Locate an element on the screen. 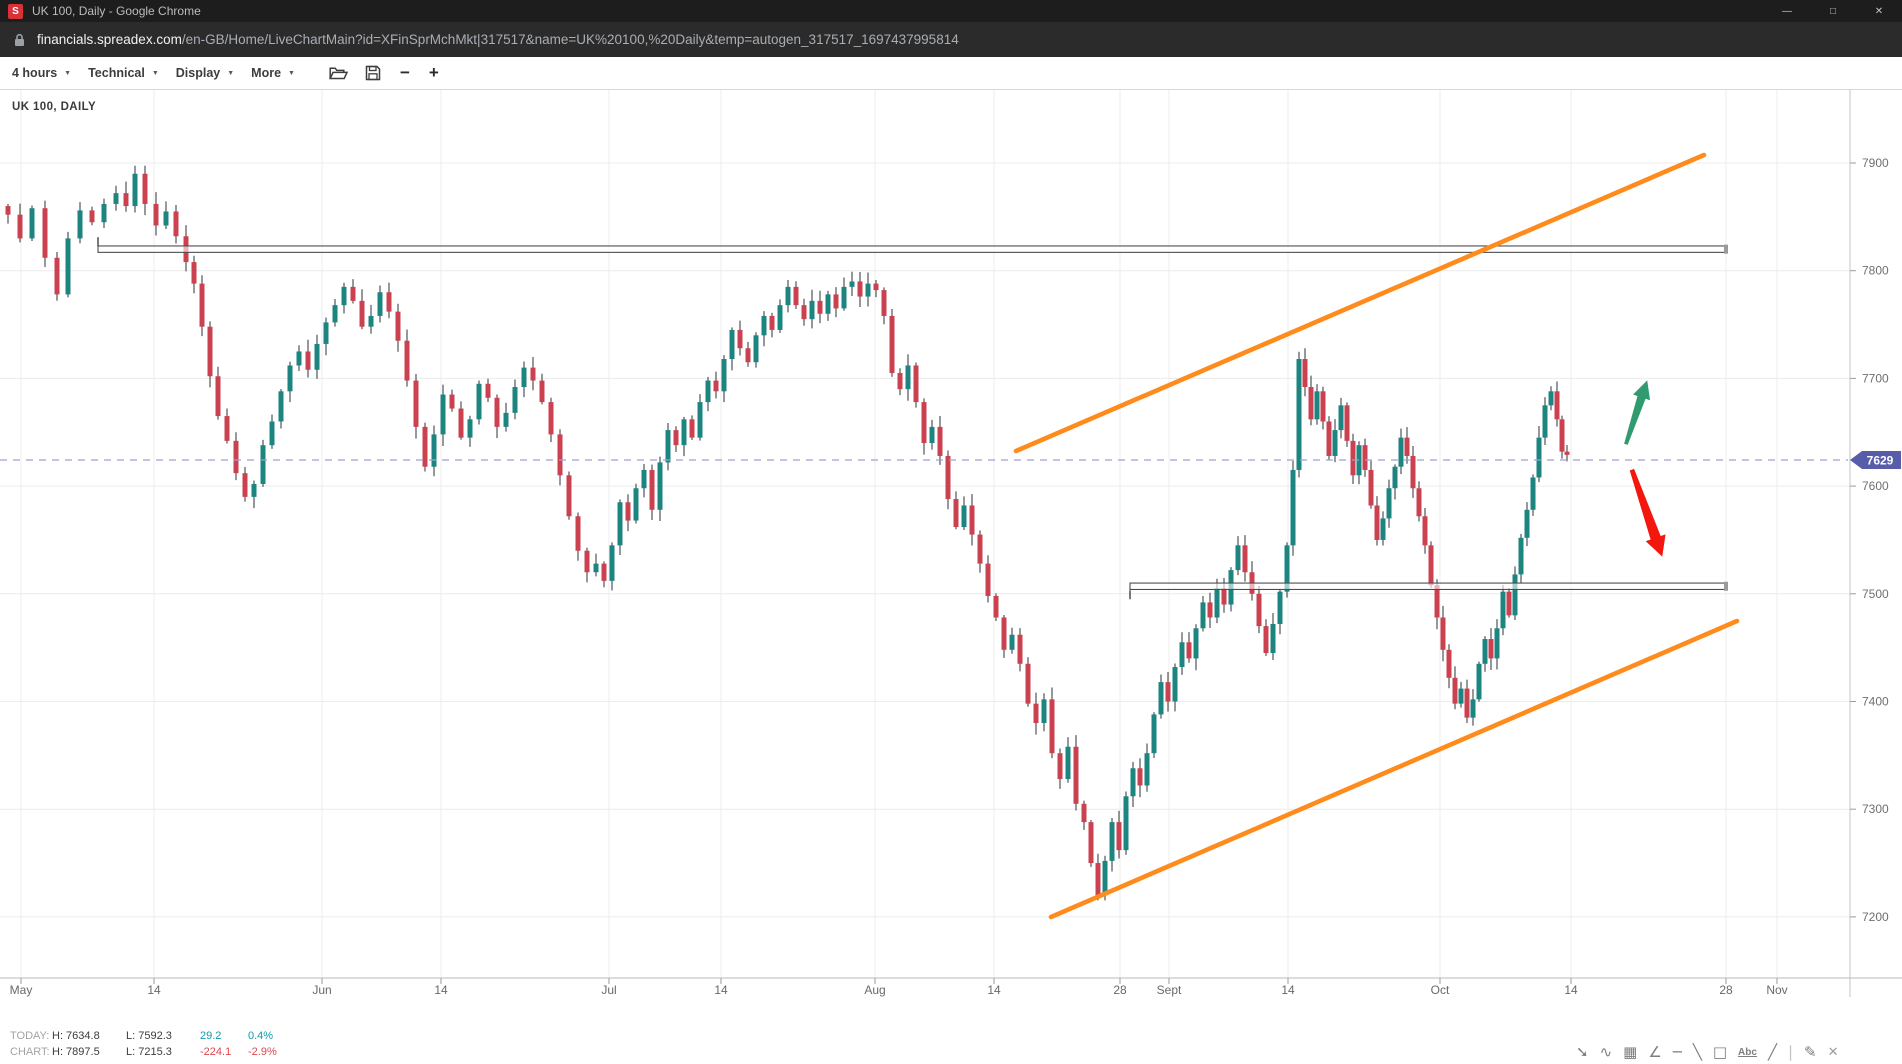 This screenshot has width=1902, height=1064. zoom-in-button: + is located at coordinates (433, 72).